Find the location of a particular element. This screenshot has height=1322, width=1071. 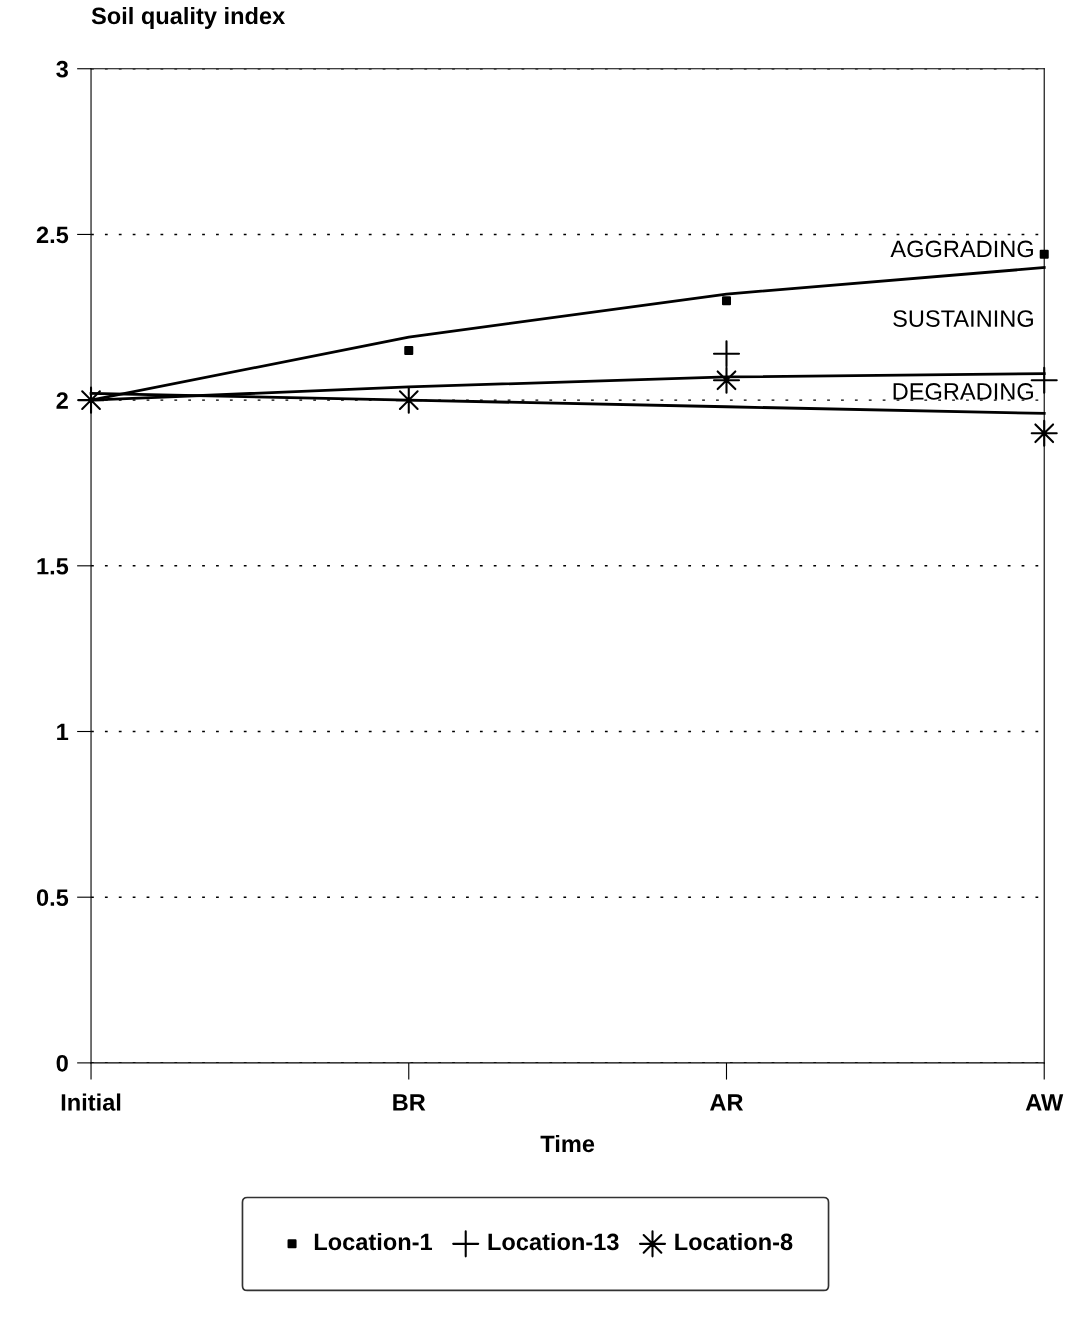

y-tick-label: 3 is located at coordinates (62, 69).